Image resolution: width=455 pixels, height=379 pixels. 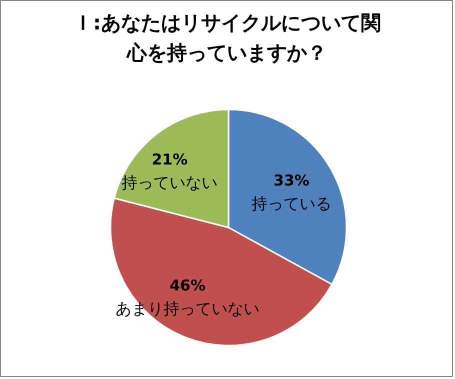 I want to click on data-label: 33%, so click(x=292, y=180).